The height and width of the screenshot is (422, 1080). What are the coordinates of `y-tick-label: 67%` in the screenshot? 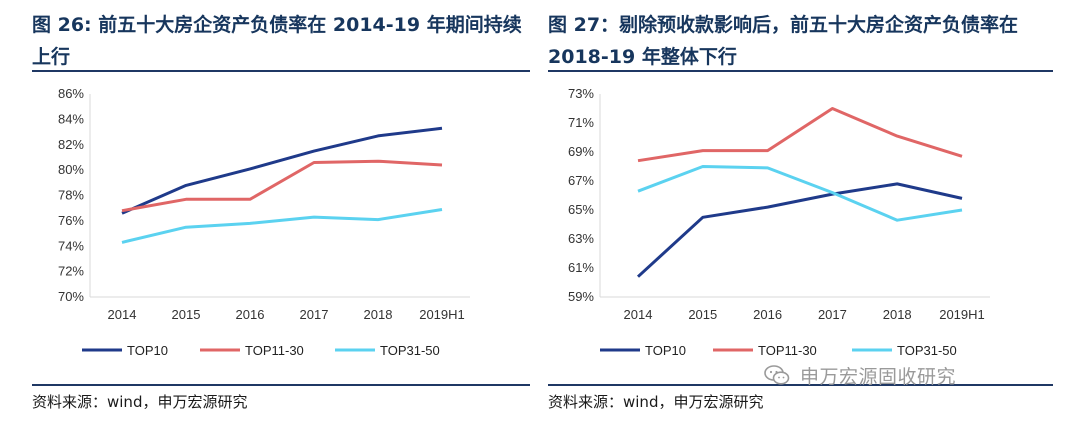 It's located at (581, 180).